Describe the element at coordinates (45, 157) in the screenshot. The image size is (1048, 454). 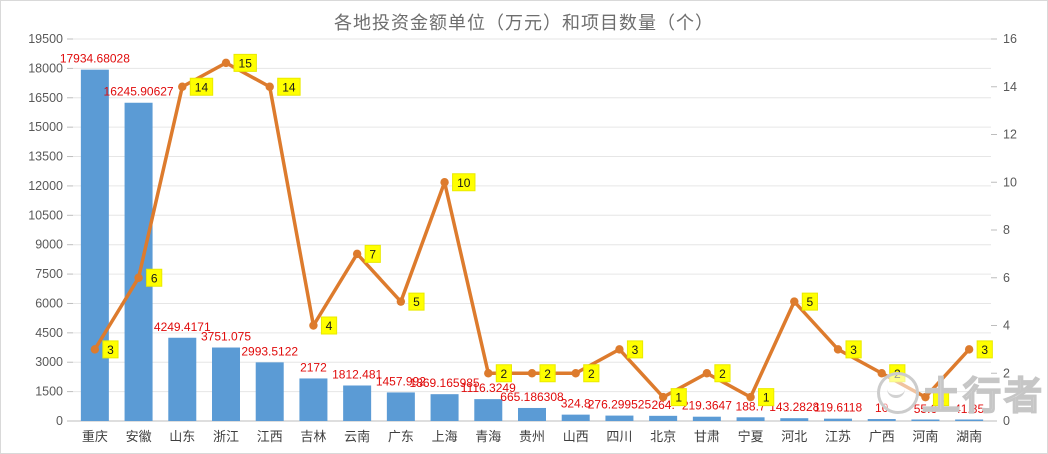
I see `left-axis-tick-label: 13500` at that location.